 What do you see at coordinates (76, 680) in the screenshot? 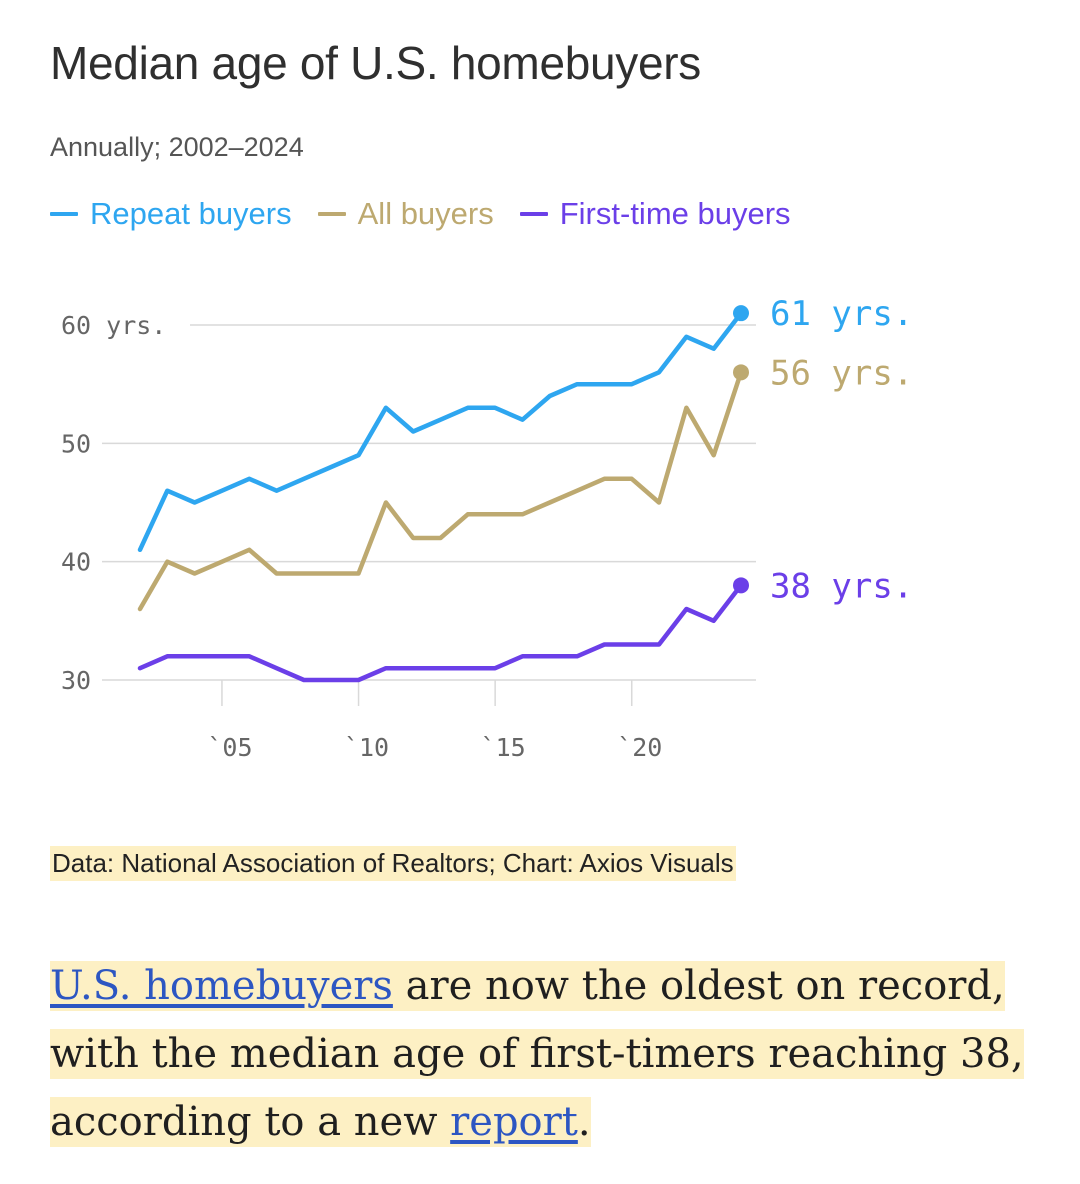
I see `y-tick-label-30: 30` at bounding box center [76, 680].